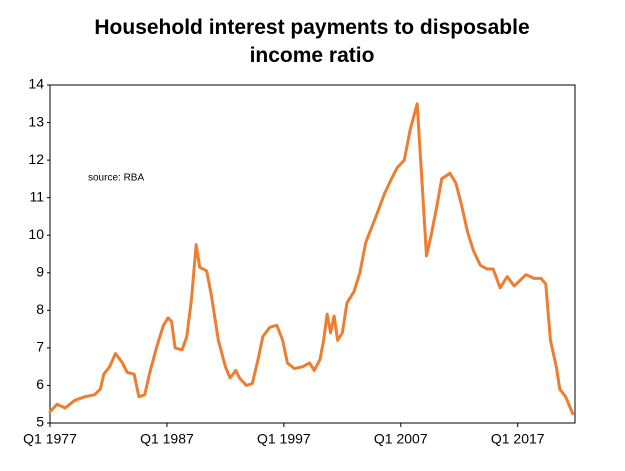  Describe the element at coordinates (36, 234) in the screenshot. I see `y-tick-label: 10` at that location.